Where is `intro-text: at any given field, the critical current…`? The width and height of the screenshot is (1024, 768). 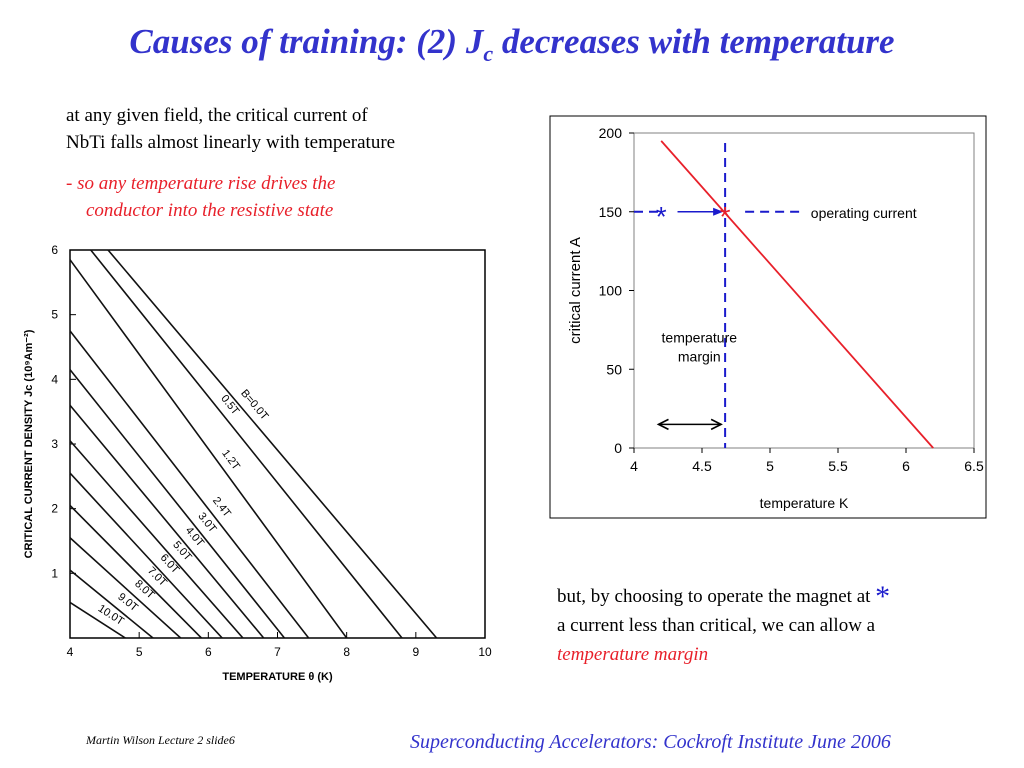
intro-text: at any given field, the critical current… is located at coordinates (230, 129).